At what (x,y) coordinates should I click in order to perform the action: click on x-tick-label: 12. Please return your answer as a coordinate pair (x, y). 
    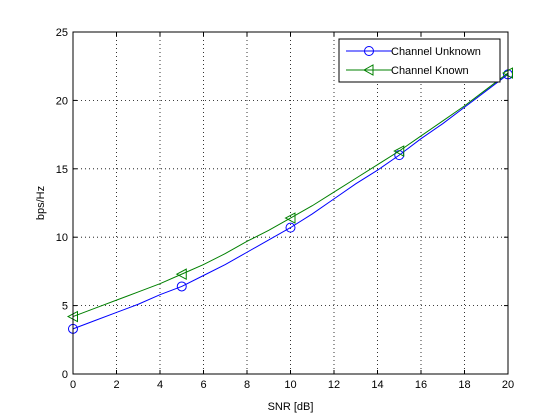
    Looking at the image, I should click on (334, 385).